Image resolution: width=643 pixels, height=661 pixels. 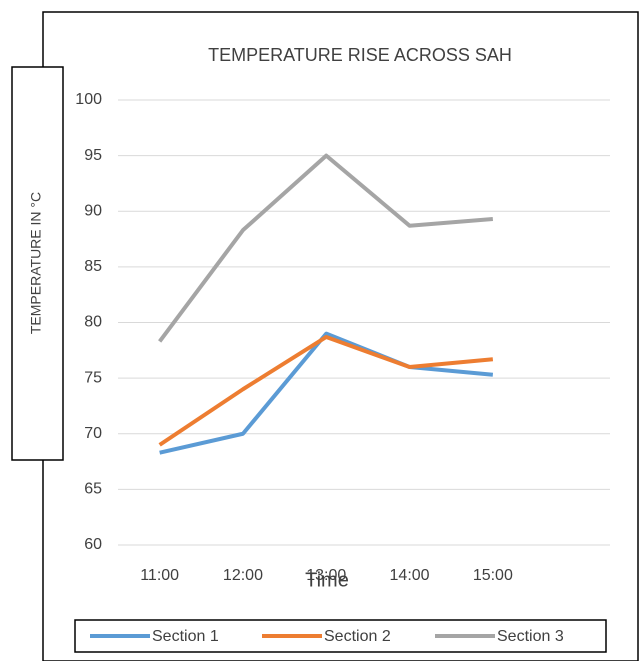 I want to click on y-tick-label: 65, so click(x=93, y=489).